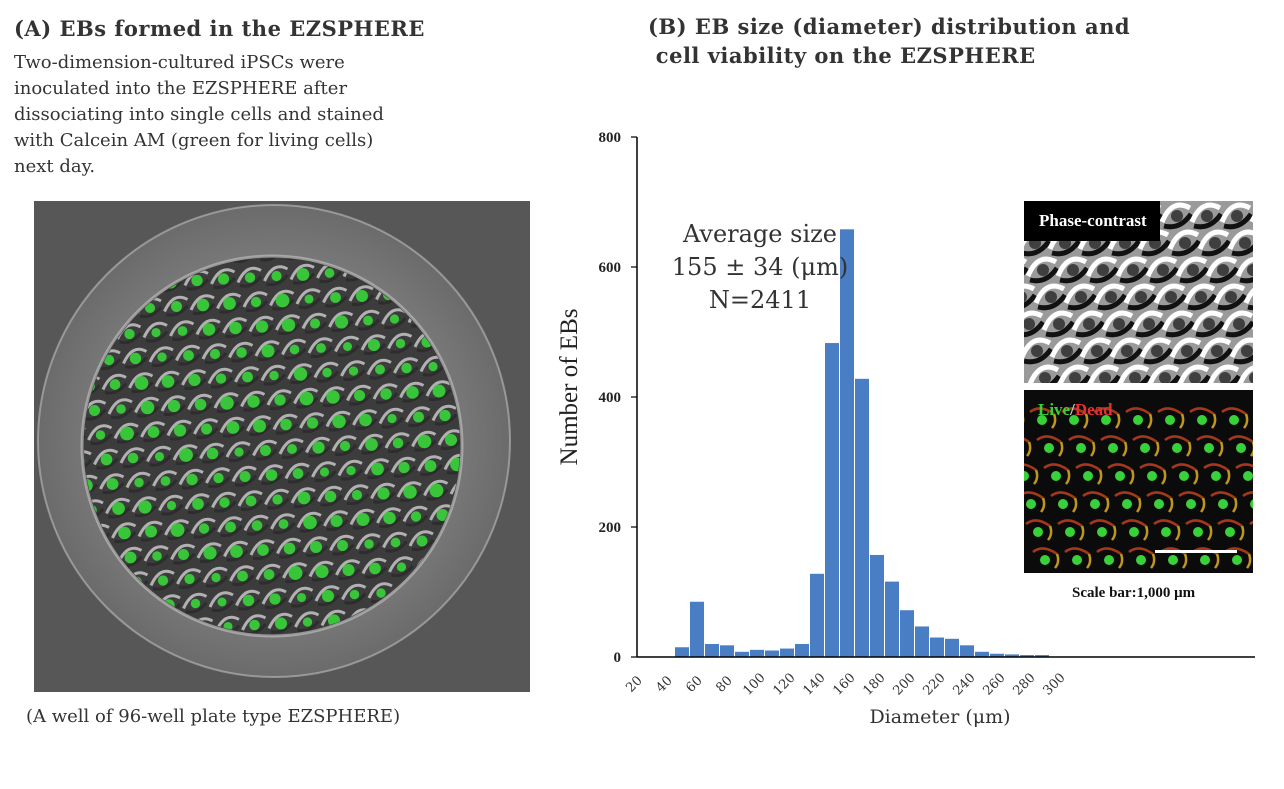 Image resolution: width=1284 pixels, height=789 pixels. Describe the element at coordinates (194, 140) in the screenshot. I see `description-line: with Calcein AM (green for living cells)` at that location.